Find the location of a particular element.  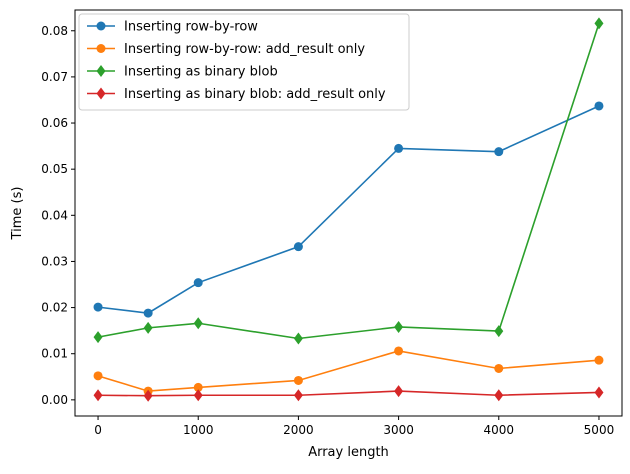

y-tick-label: 0.04 is located at coordinates (54, 215).